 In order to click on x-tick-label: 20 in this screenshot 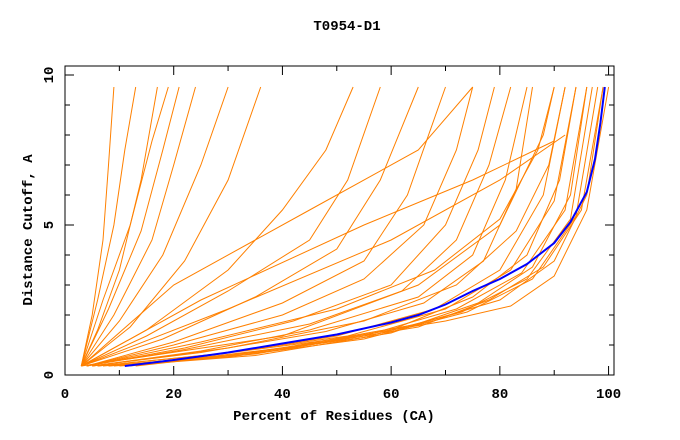, I will do `click(173, 395)`.